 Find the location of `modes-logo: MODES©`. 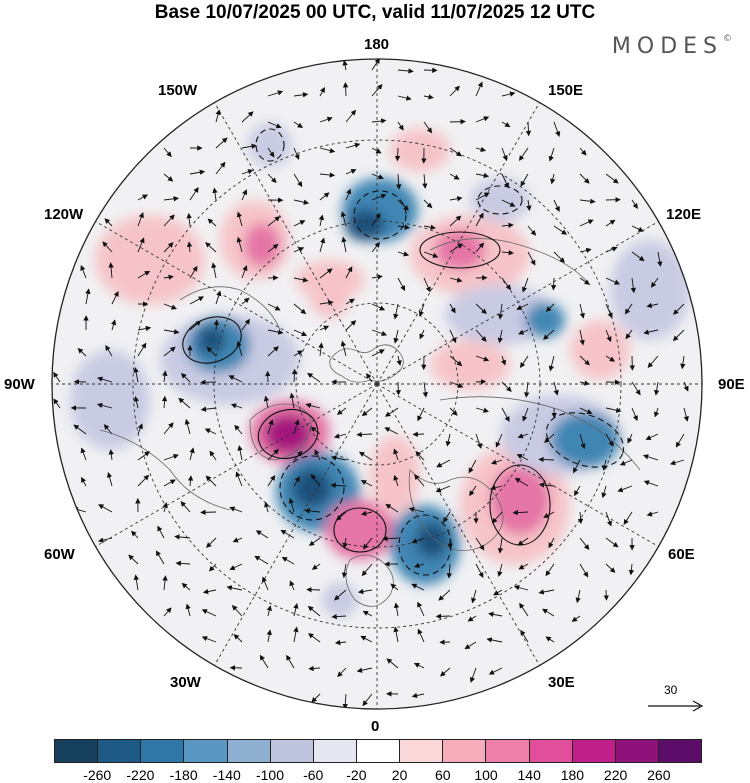

modes-logo: MODES© is located at coordinates (671, 46).